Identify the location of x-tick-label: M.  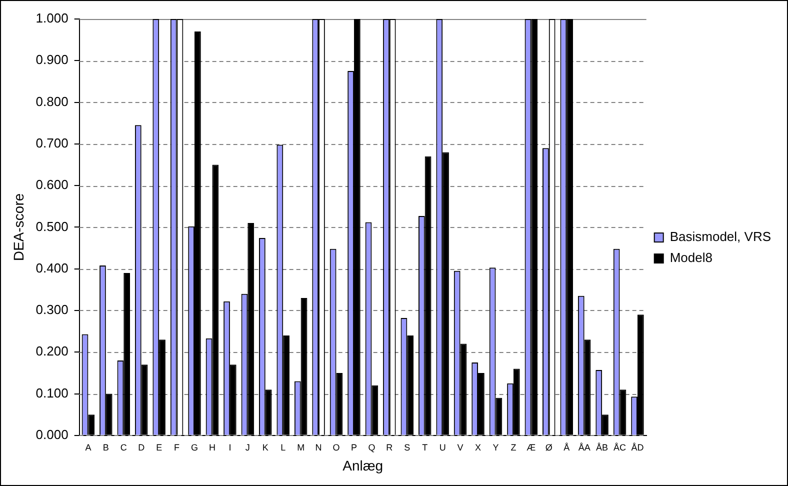
(301, 447).